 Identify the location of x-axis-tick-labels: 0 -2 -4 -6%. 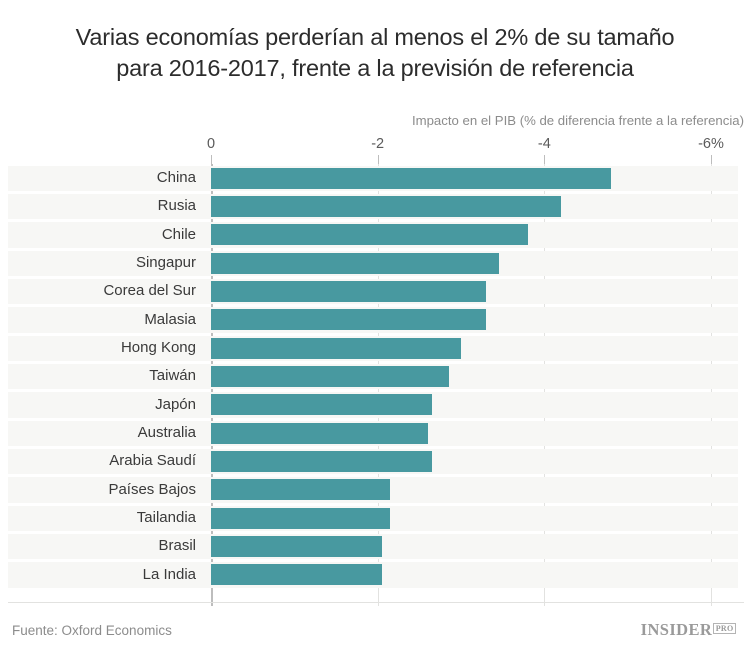
(375, 150).